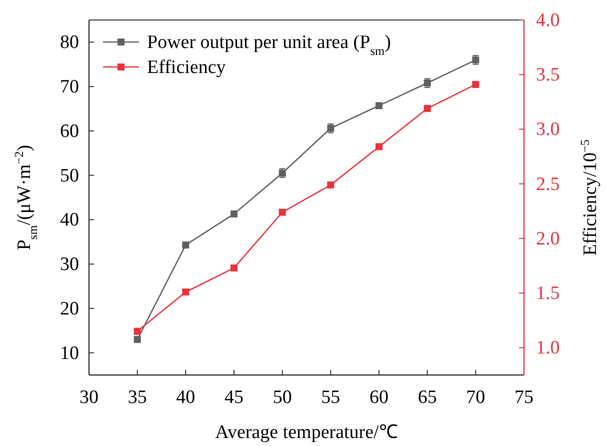  I want to click on x-tick-label: 40, so click(186, 397).